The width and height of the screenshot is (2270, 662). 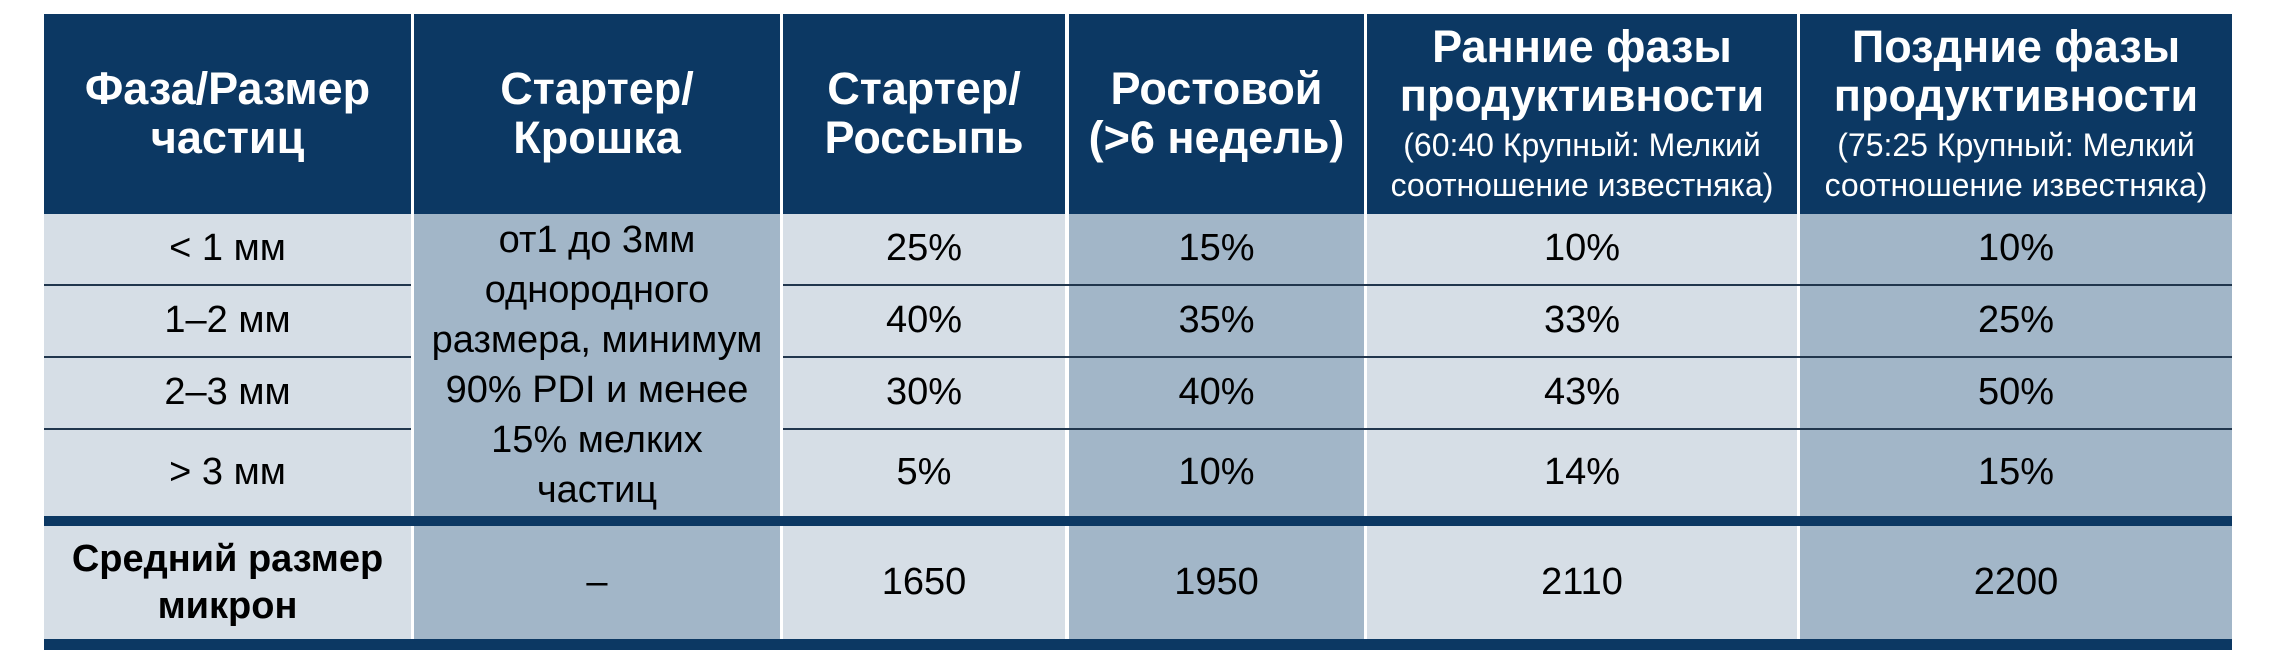 I want to click on table-row-3-starter-mash: 5%, so click(x=924, y=472).